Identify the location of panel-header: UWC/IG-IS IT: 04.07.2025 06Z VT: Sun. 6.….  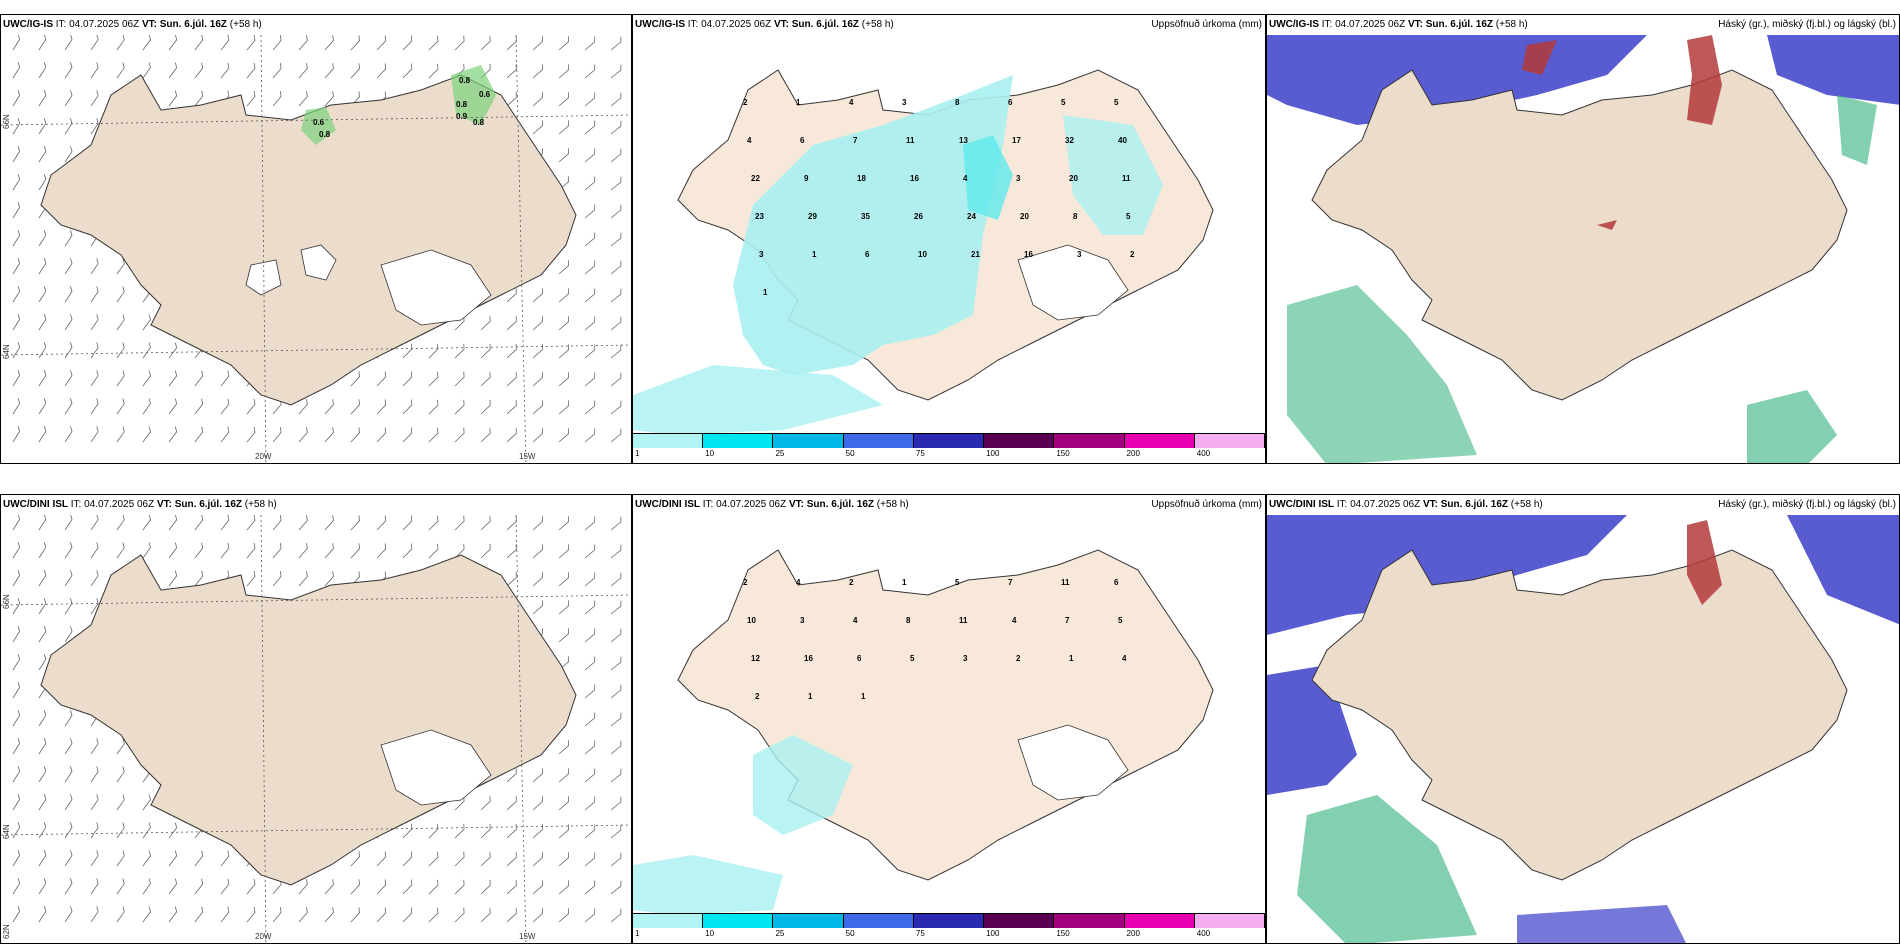
(132, 24).